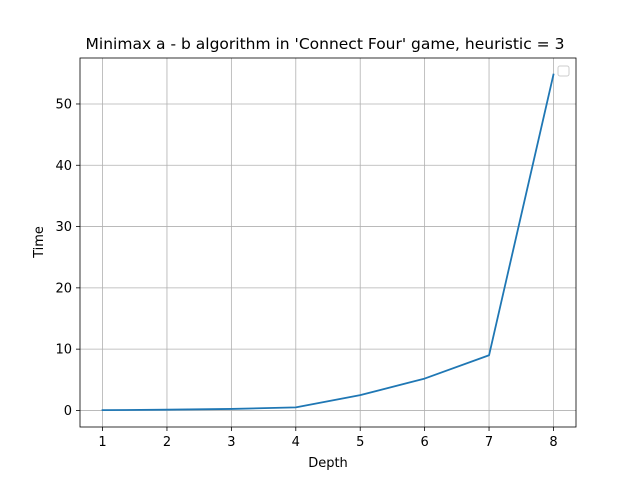 Image resolution: width=640 pixels, height=480 pixels. I want to click on legend-box, so click(563, 71).